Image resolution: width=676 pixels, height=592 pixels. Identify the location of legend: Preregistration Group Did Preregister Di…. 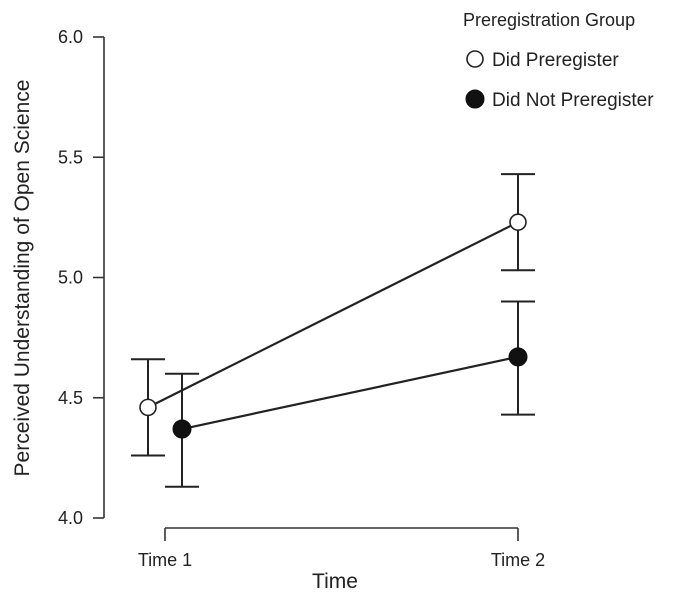
(558, 60).